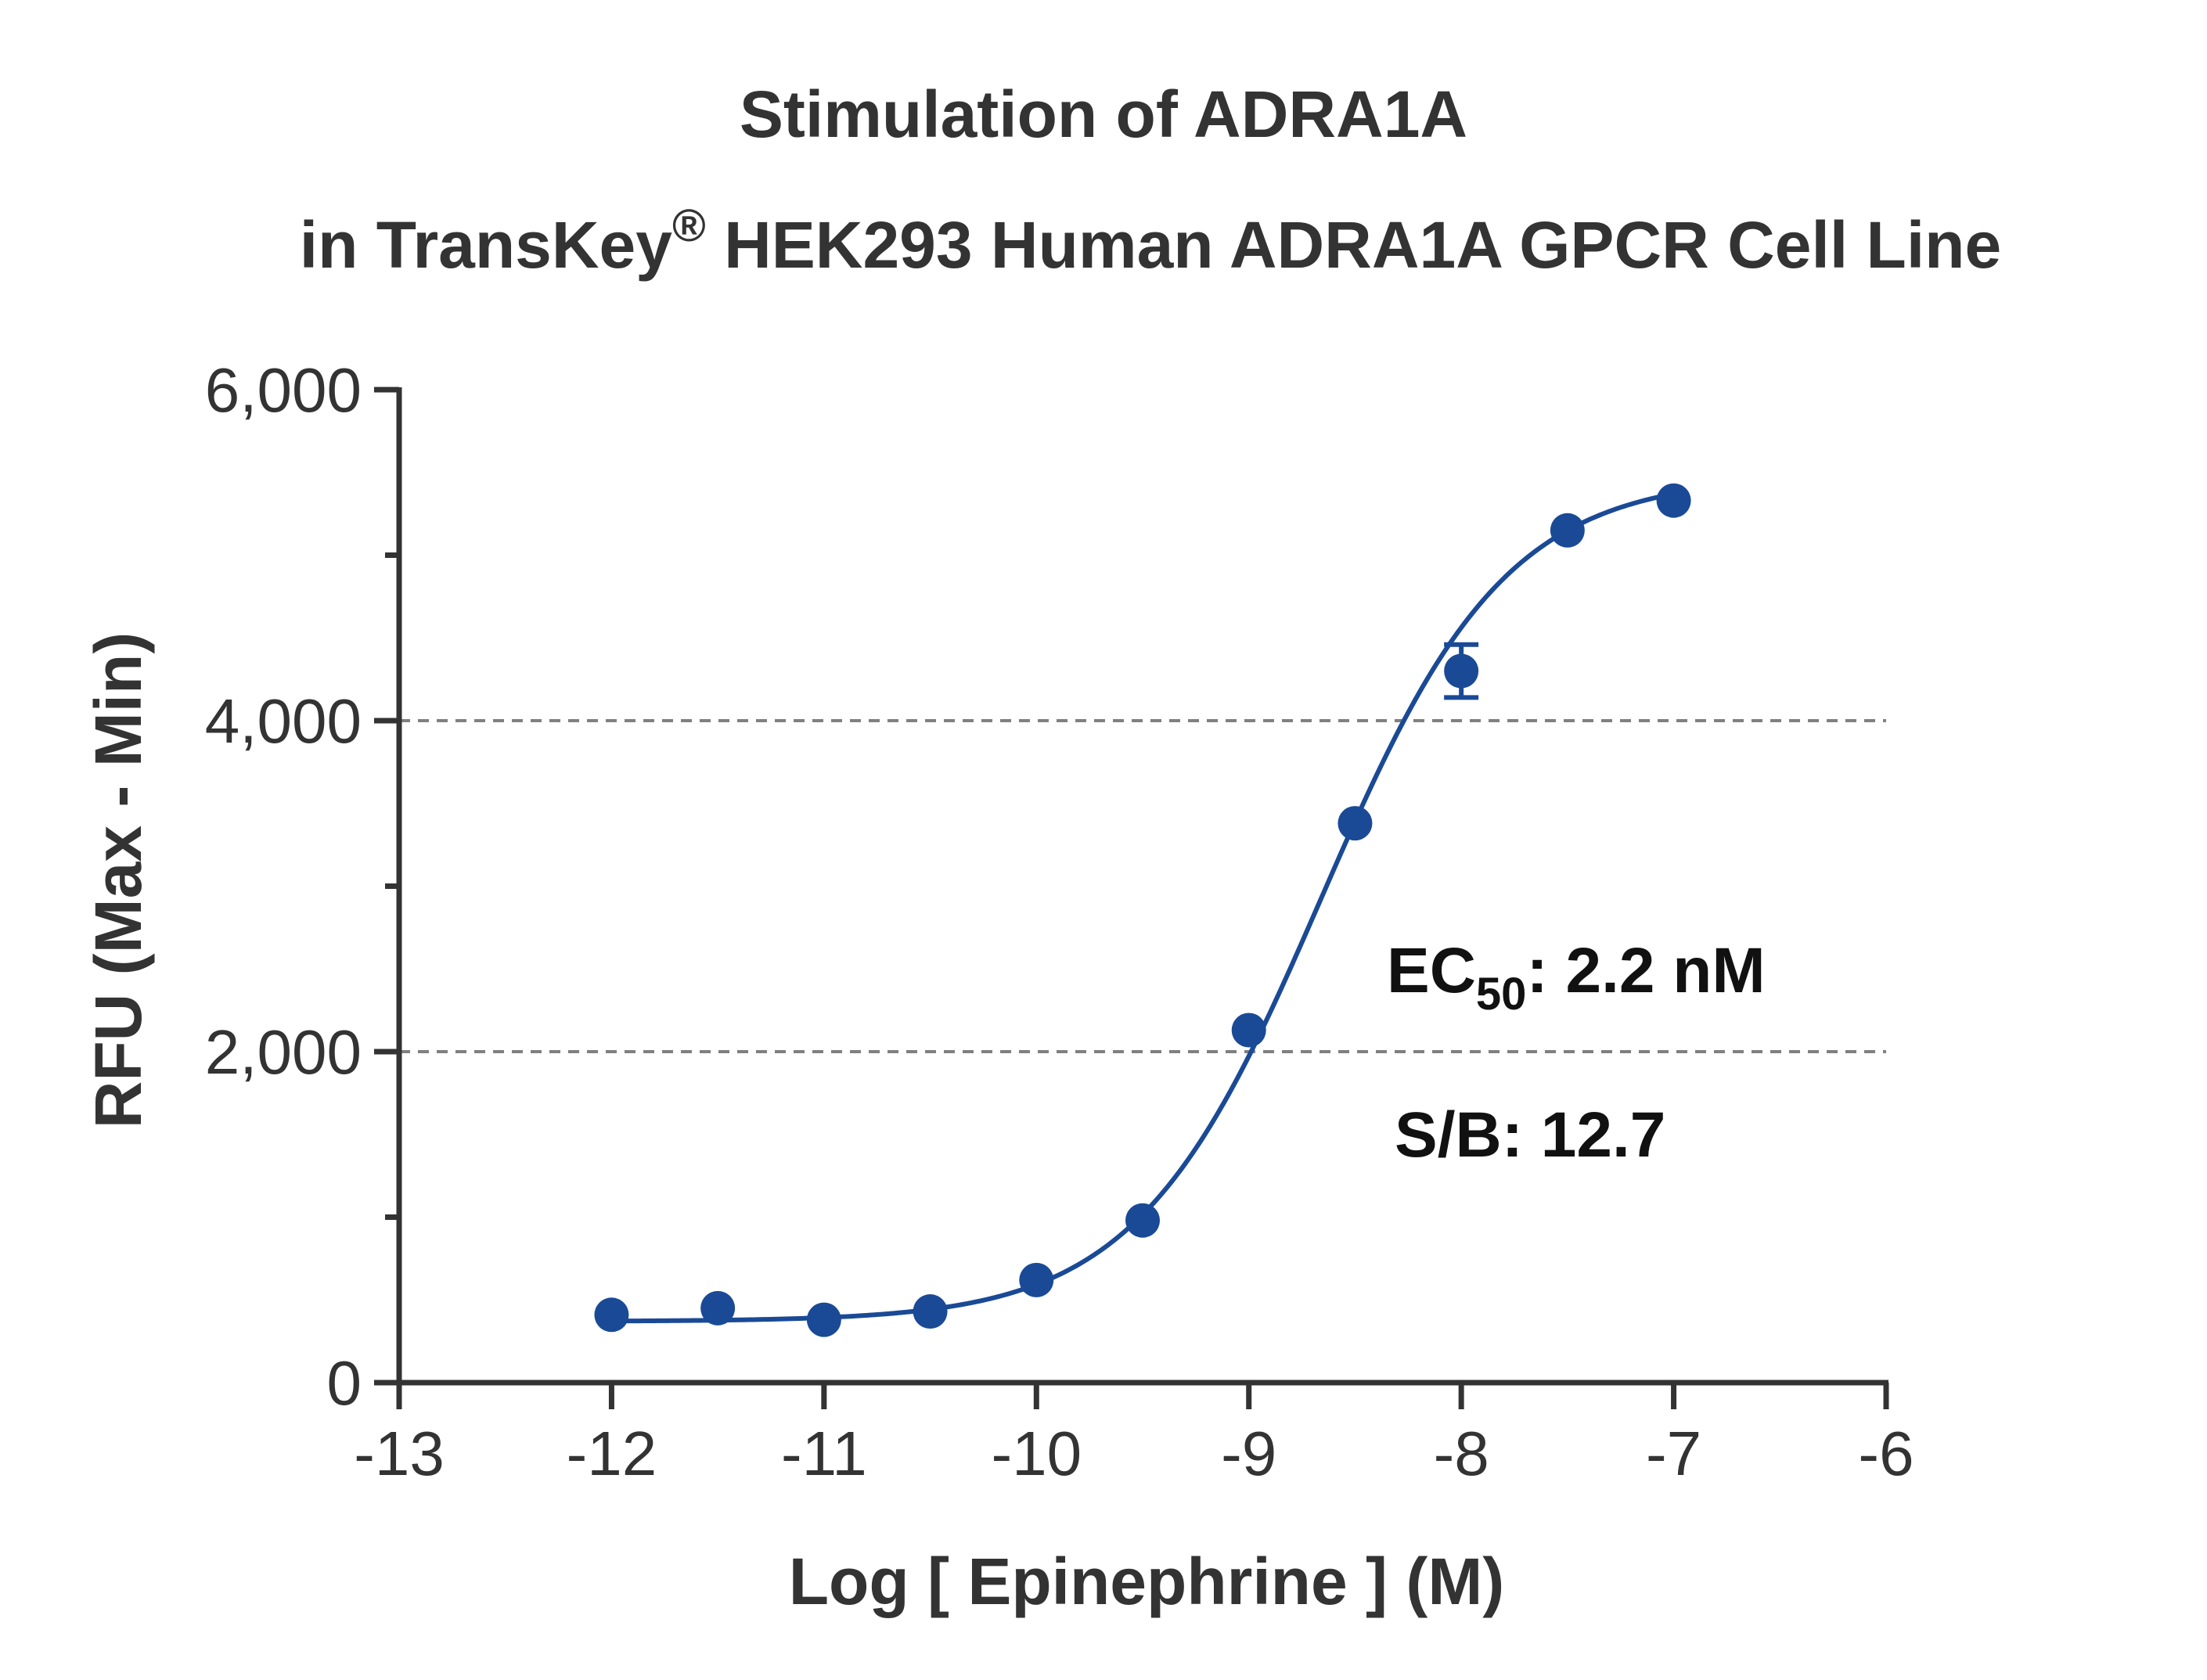 This screenshot has width=2207, height=1680. Describe the element at coordinates (345, 1383) in the screenshot. I see `y-tick-label: 0` at that location.